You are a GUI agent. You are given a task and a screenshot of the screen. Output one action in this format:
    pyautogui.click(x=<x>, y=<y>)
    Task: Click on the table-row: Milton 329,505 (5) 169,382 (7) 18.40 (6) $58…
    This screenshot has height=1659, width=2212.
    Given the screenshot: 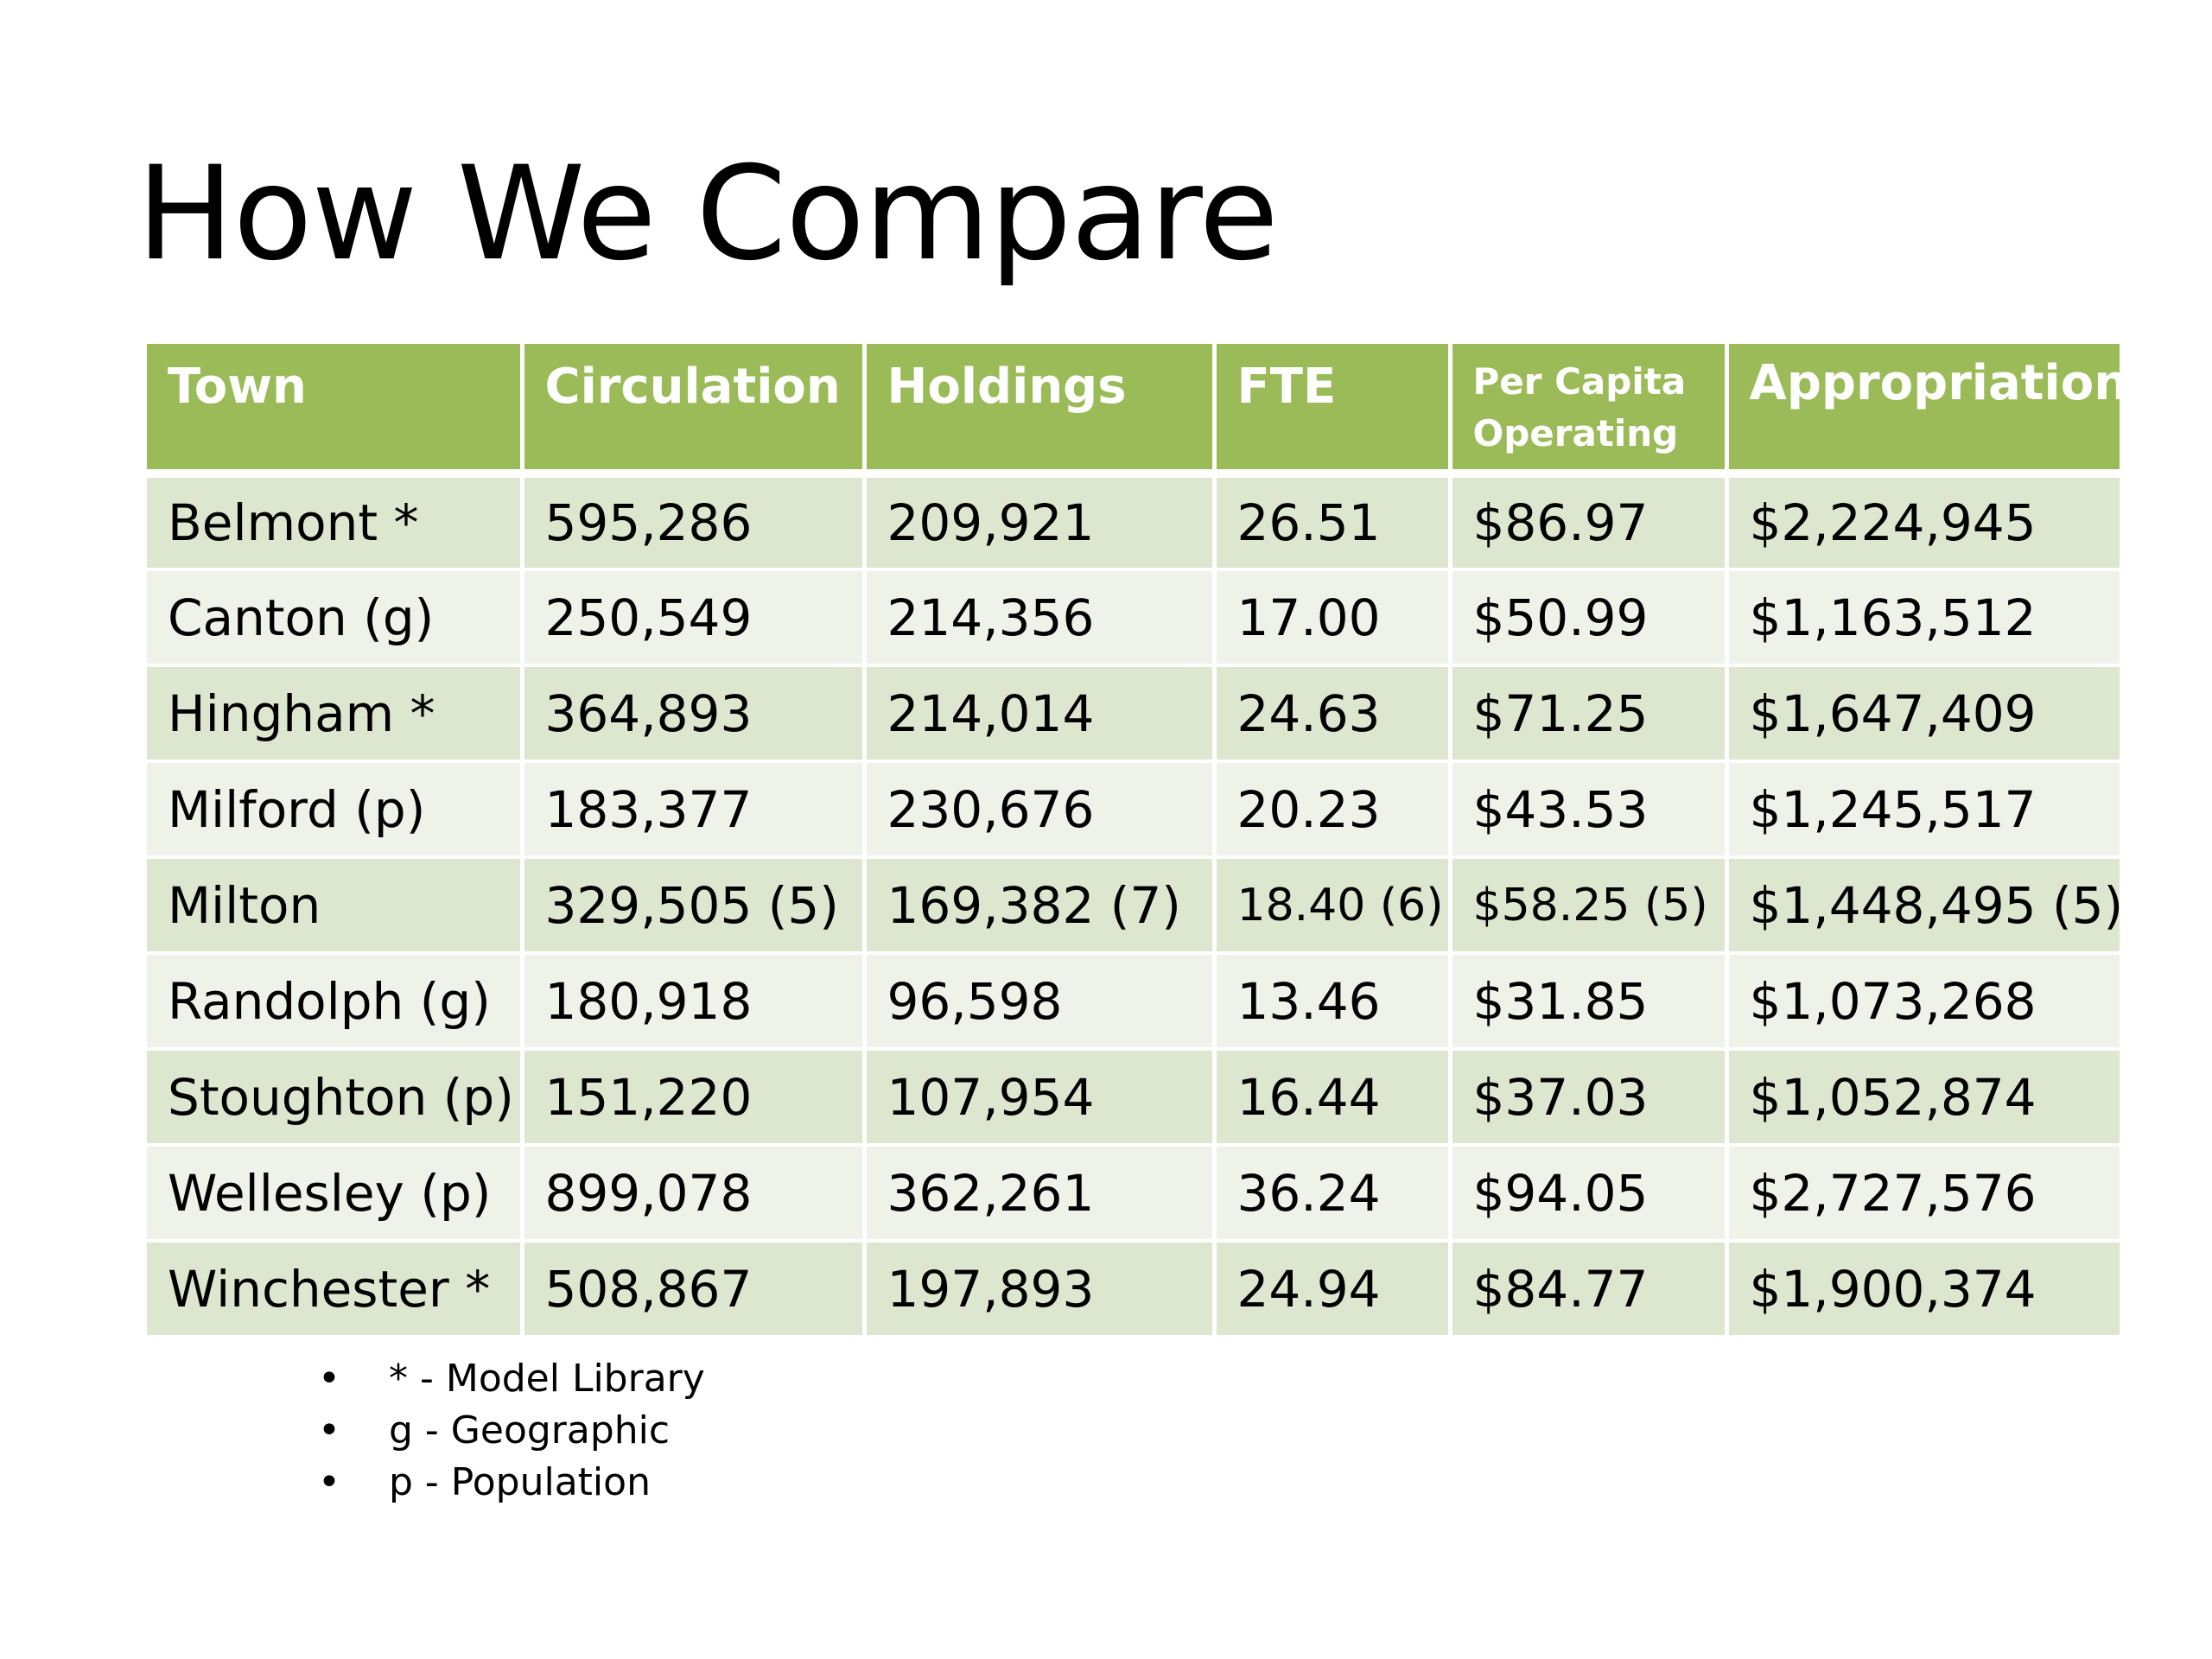 What is the action you would take?
    pyautogui.click(x=1135, y=906)
    